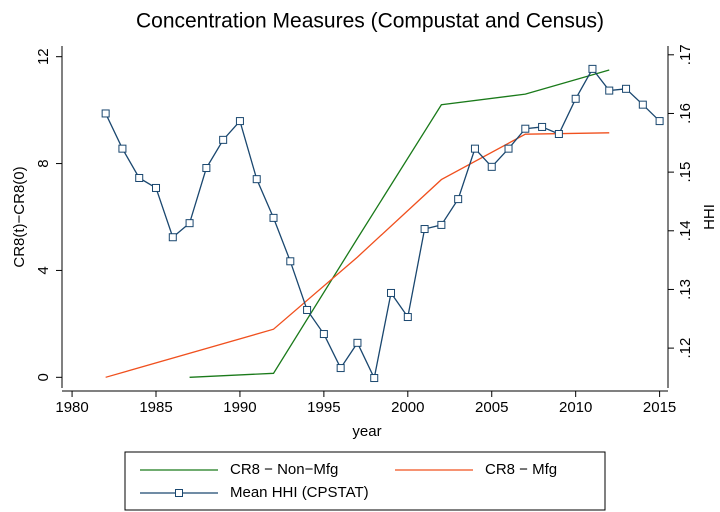 The height and width of the screenshot is (512, 720). I want to click on x-tick-label: 2010, so click(575, 407).